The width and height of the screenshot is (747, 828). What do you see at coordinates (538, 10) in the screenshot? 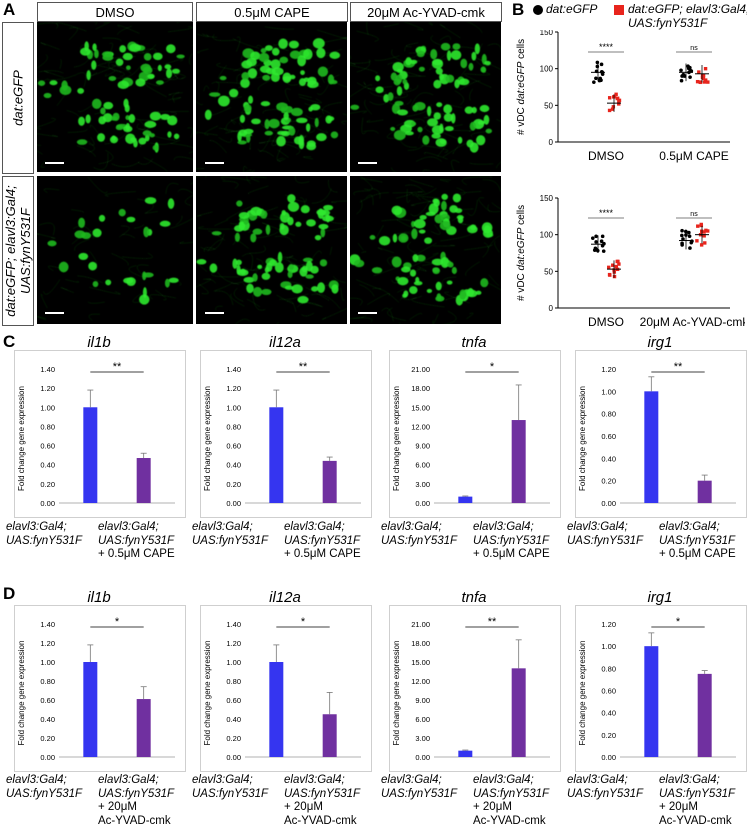
I see `legend-marker-control` at bounding box center [538, 10].